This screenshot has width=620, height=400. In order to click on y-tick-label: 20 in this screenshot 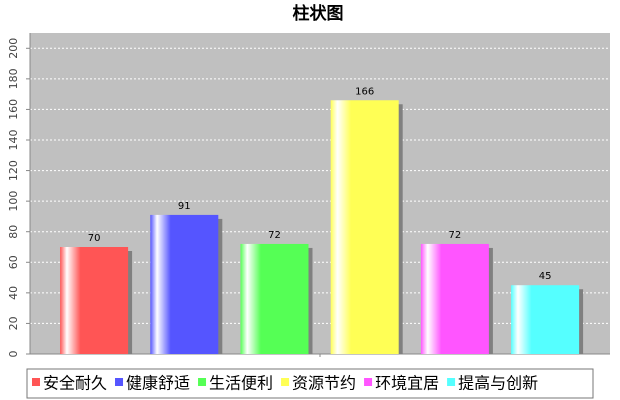, I will do `click(13, 323)`.